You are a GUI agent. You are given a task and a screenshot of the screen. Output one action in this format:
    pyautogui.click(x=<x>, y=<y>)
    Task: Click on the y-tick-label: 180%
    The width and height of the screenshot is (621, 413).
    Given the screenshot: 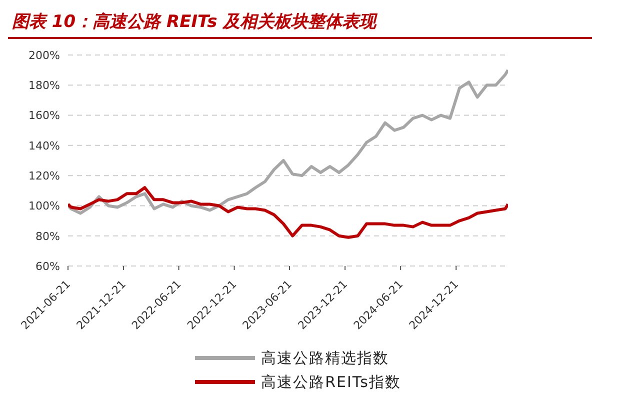 What is the action you would take?
    pyautogui.click(x=44, y=85)
    